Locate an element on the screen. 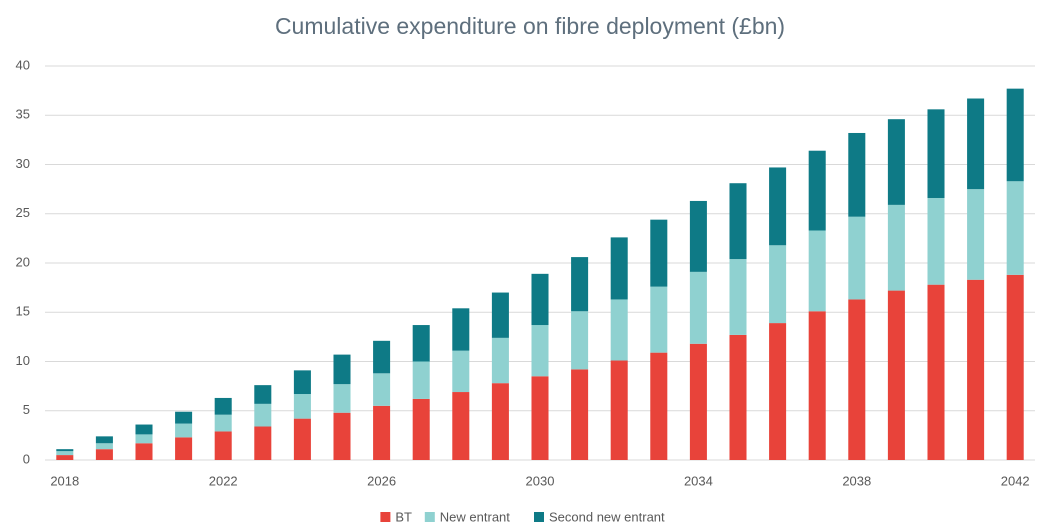 Image resolution: width=1037 pixels, height=525 pixels. y-tick-label: 15 is located at coordinates (23, 311).